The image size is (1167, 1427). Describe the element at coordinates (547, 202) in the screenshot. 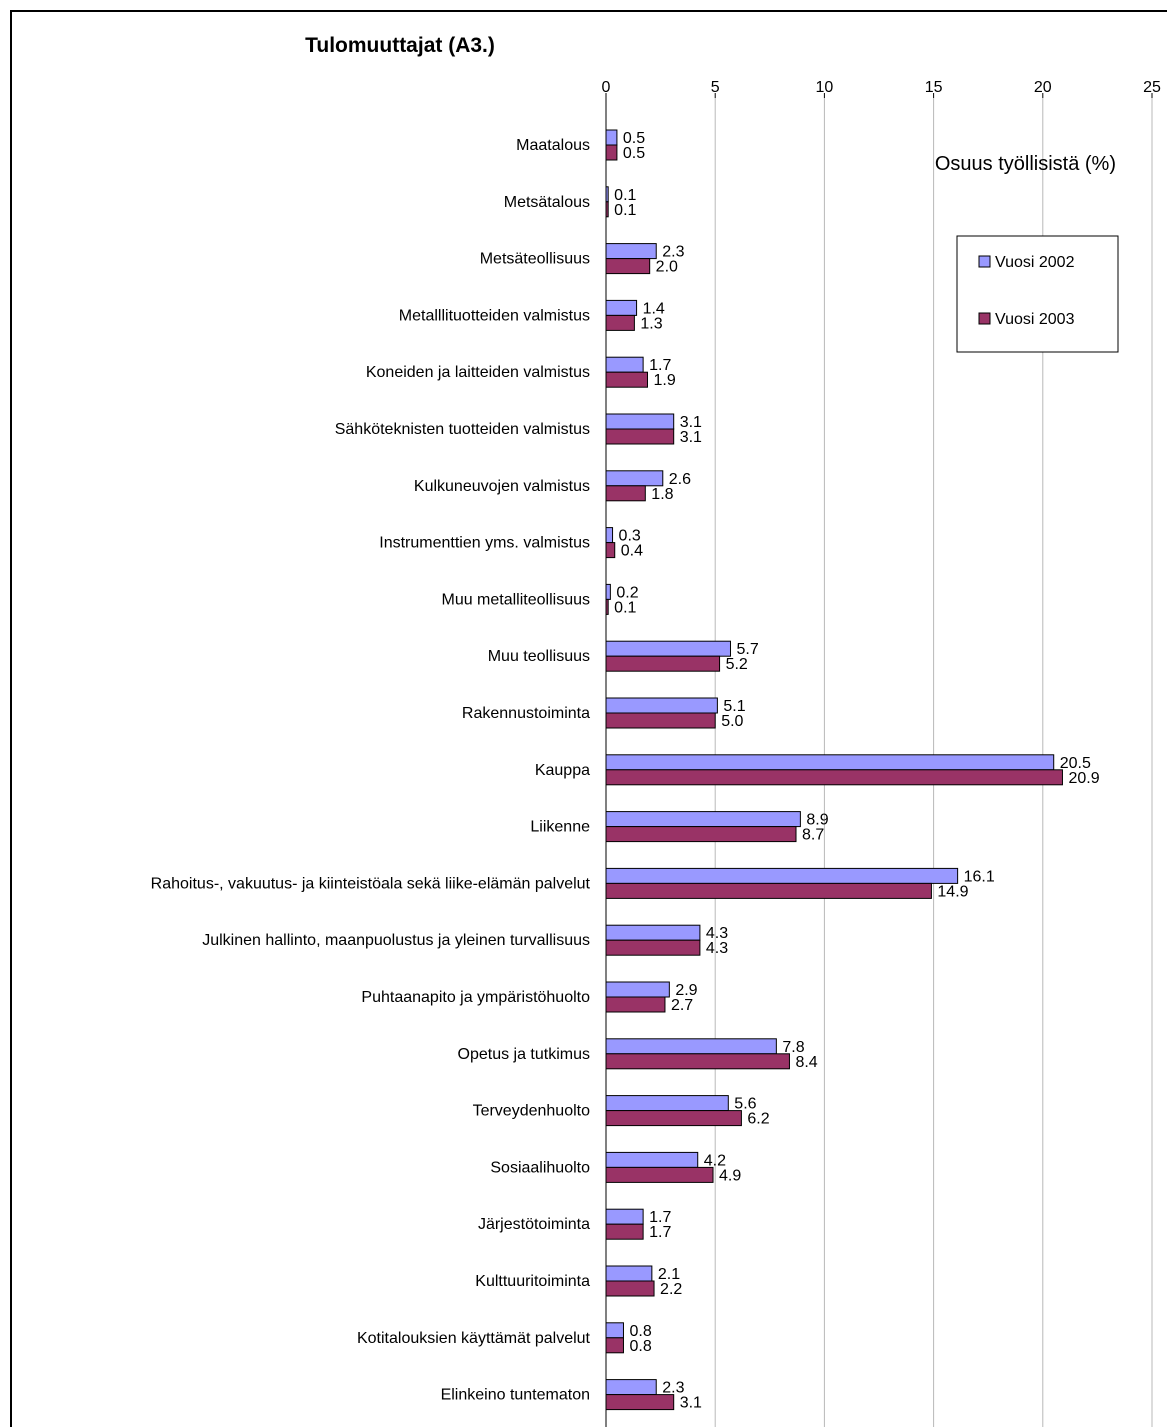

I see `category-label: Metsätalous` at that location.